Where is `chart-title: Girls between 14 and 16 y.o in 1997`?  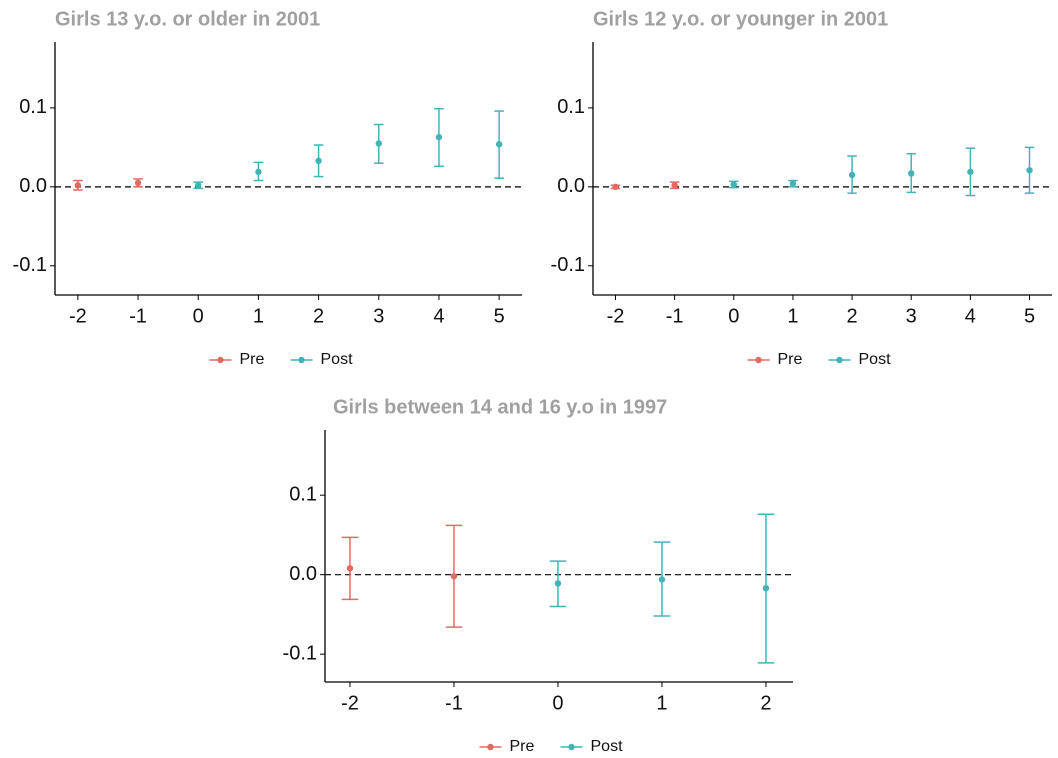 chart-title: Girls between 14 and 16 y.o in 1997 is located at coordinates (500, 407).